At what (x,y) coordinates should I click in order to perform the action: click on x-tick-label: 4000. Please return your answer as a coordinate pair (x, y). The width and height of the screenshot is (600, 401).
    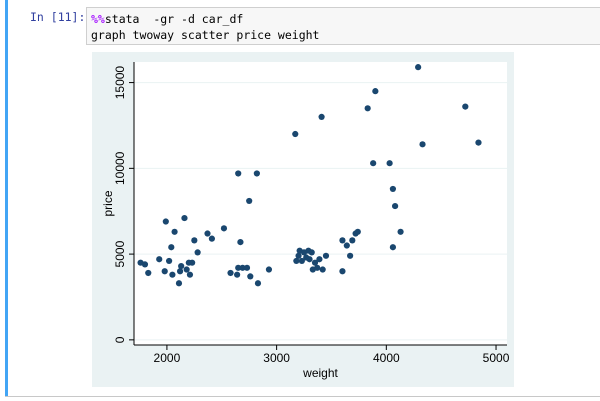
    Looking at the image, I should click on (386, 358).